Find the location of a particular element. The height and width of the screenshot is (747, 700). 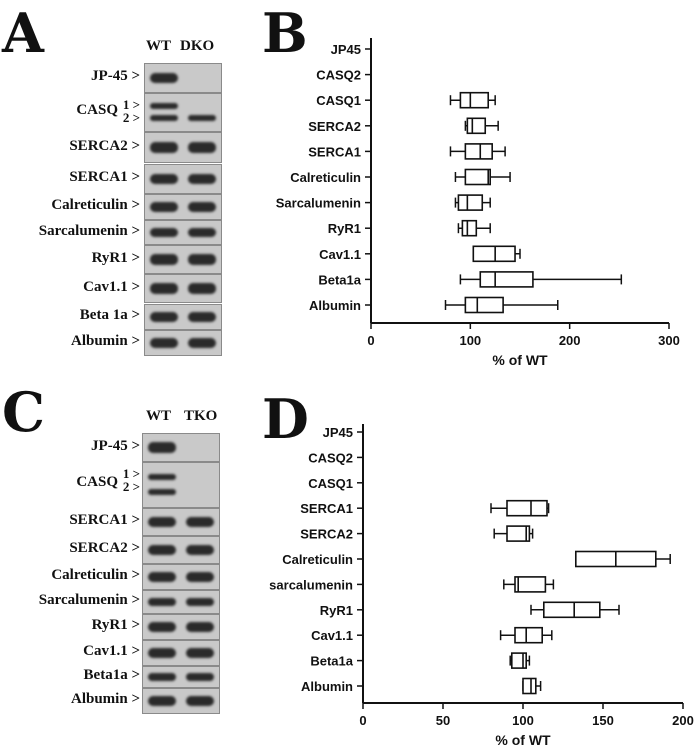

category-label: Beta1a is located at coordinates (339, 279).